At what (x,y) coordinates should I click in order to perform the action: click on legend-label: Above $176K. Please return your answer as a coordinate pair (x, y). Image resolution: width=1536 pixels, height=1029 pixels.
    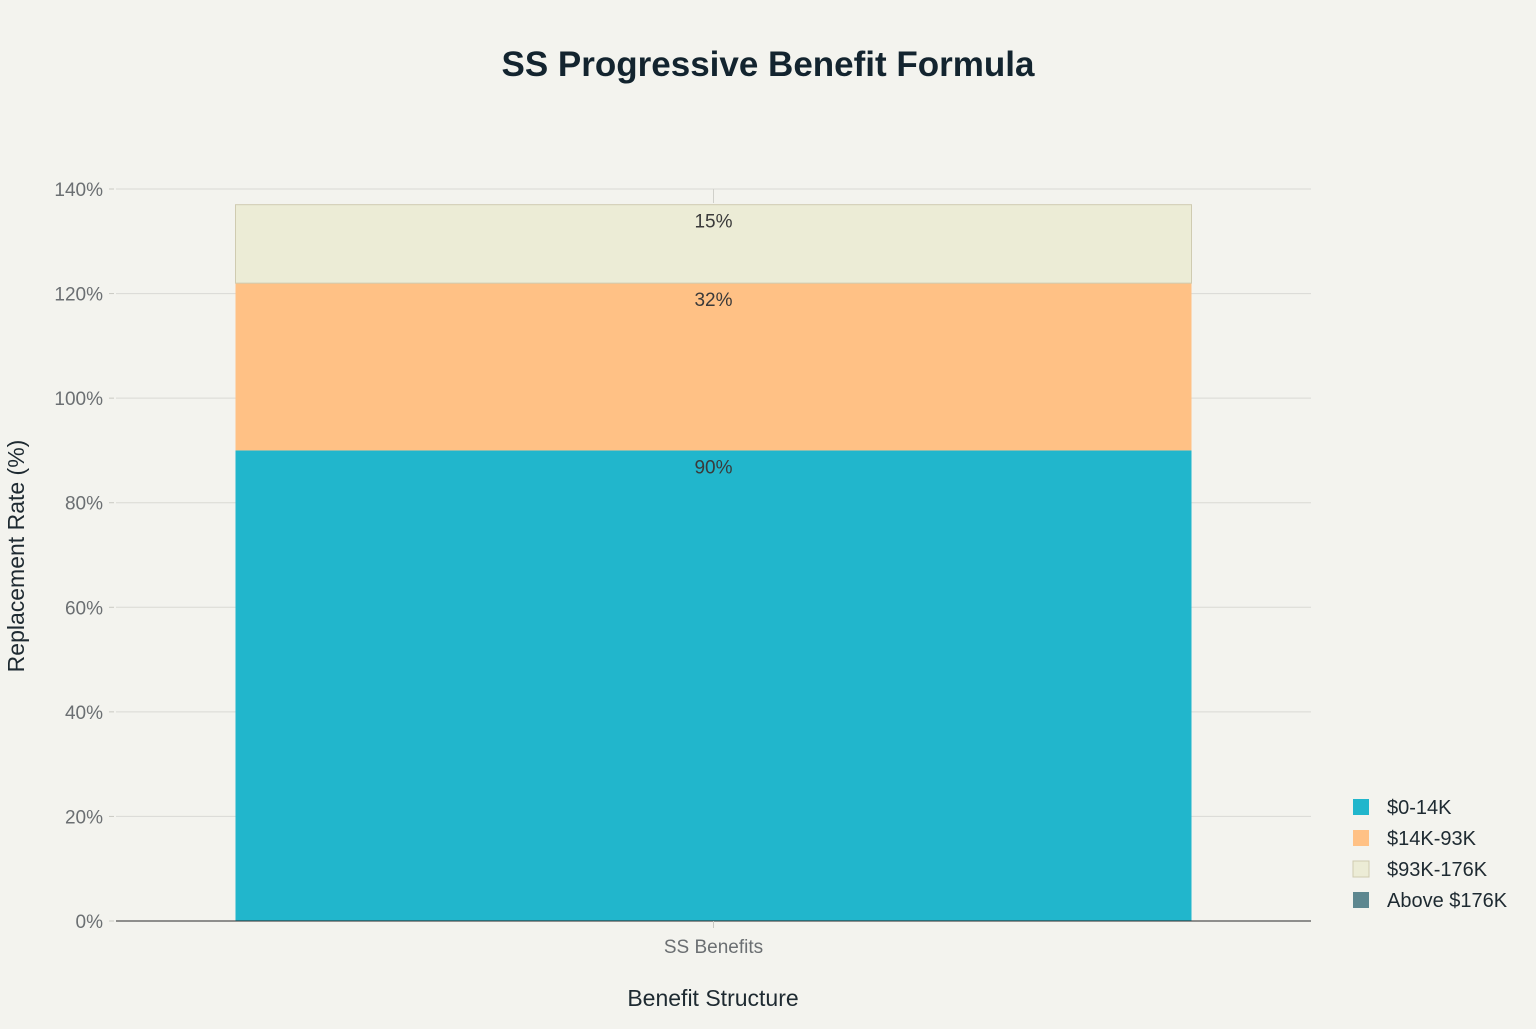
    Looking at the image, I should click on (1447, 901).